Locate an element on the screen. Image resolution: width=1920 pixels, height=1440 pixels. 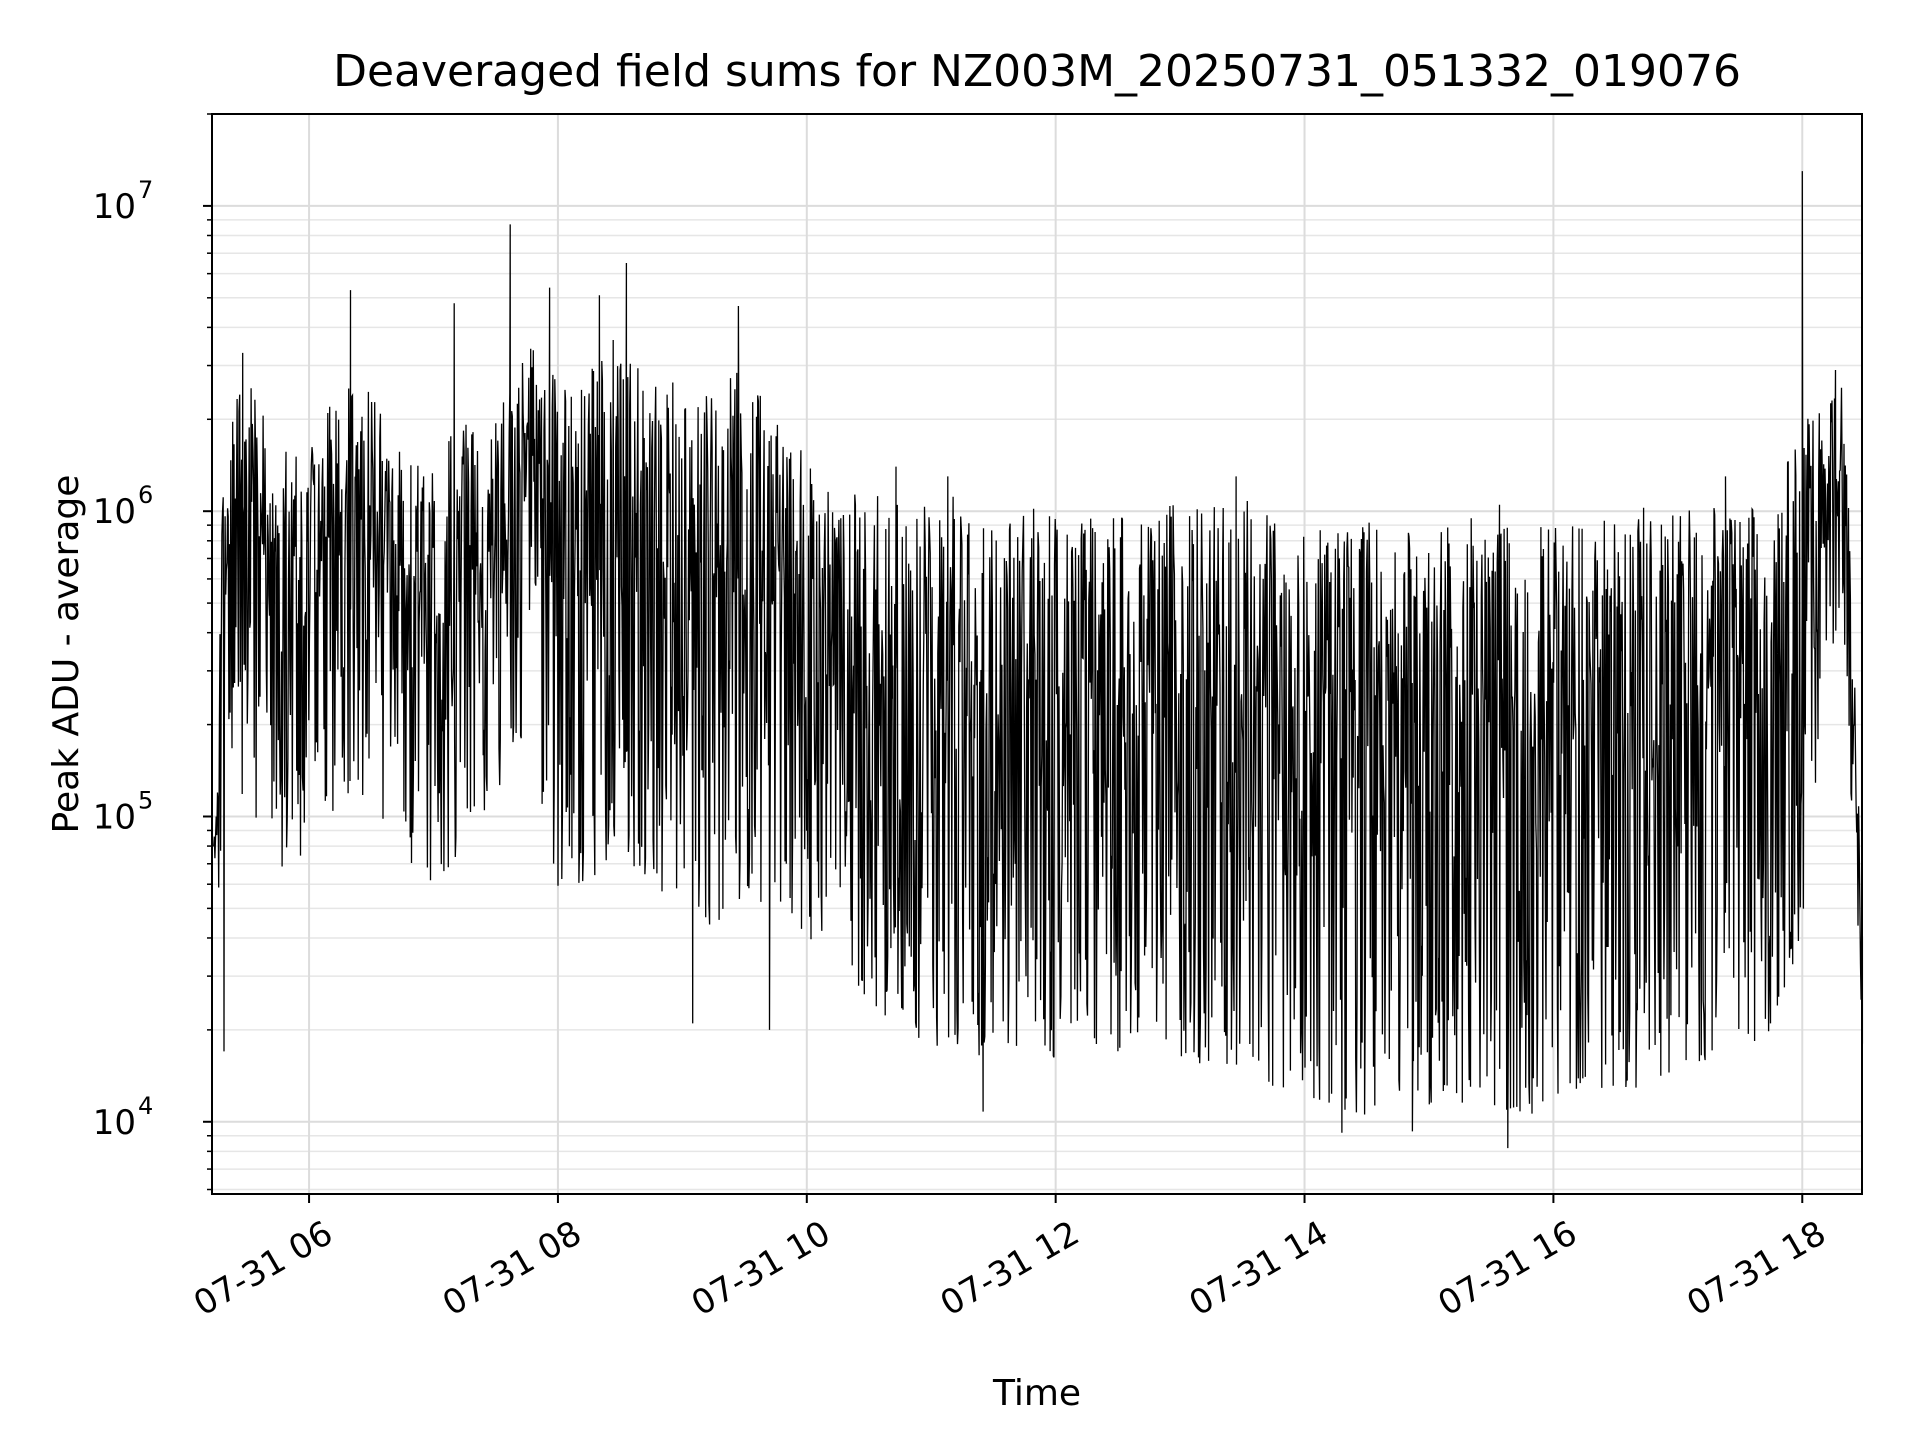
x-tick-label: 07-31 18 is located at coordinates (1756, 1268).